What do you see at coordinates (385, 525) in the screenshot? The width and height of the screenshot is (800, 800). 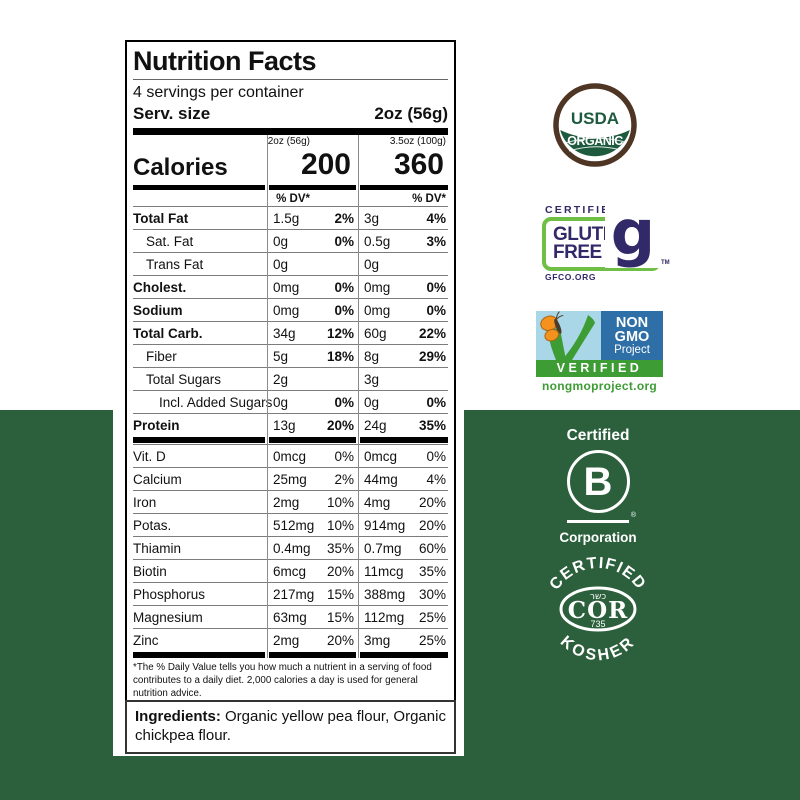 I see `col2-amount: 914mg` at bounding box center [385, 525].